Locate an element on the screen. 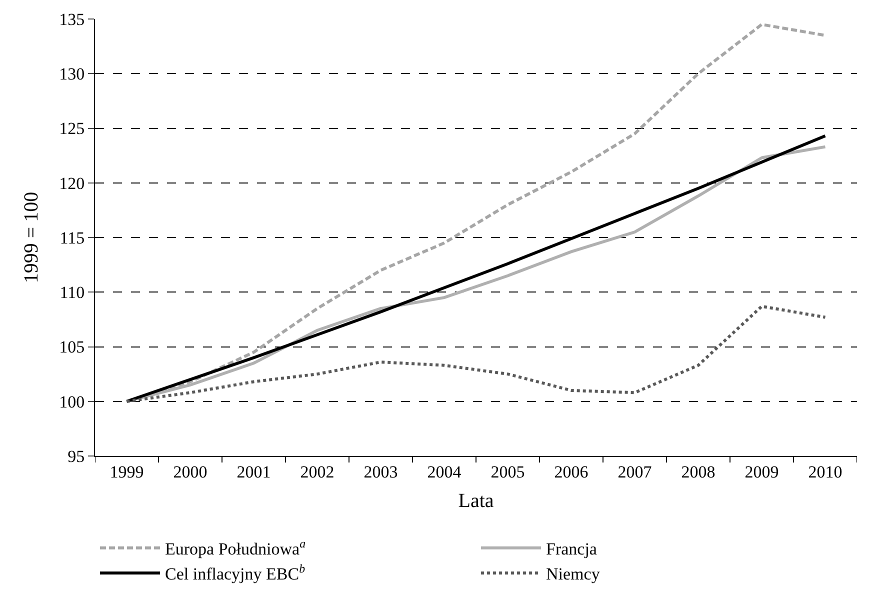  x-tick-label: 2009 is located at coordinates (761, 472).